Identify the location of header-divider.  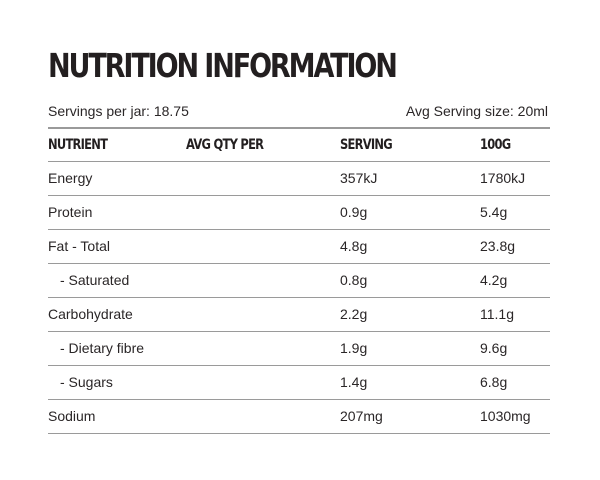
(299, 128).